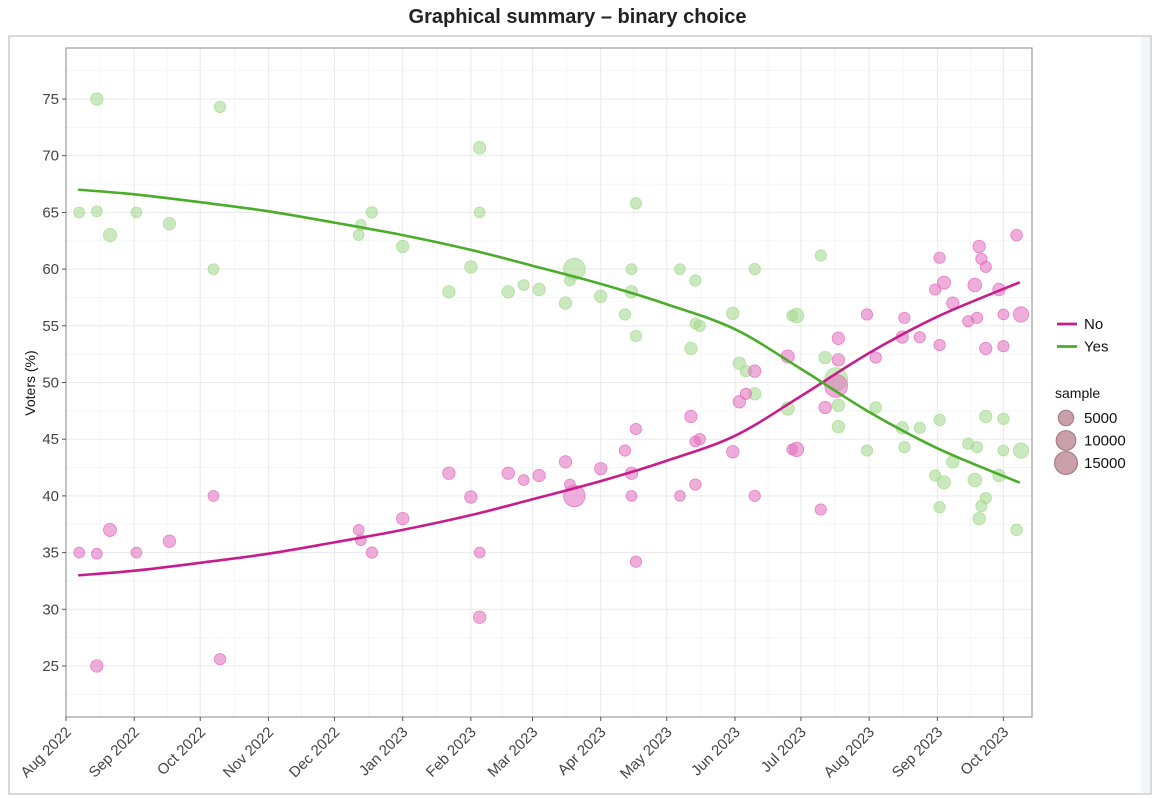 Image resolution: width=1155 pixels, height=798 pixels. Describe the element at coordinates (50, 212) in the screenshot. I see `y-tick-label: 65` at that location.